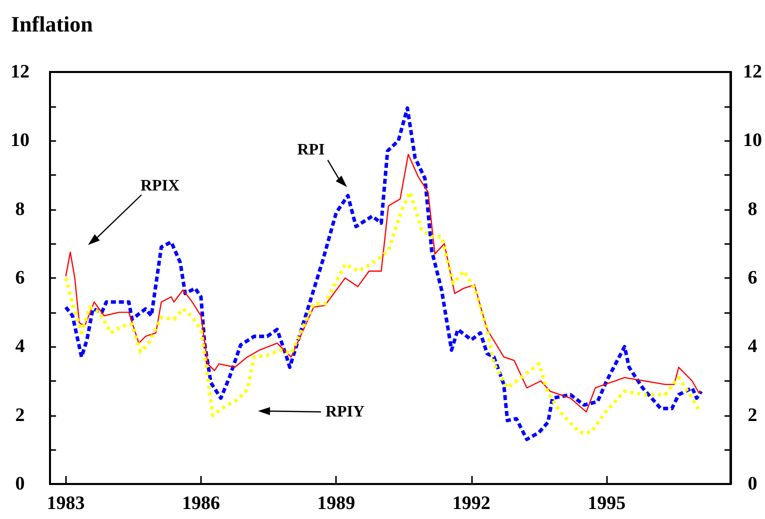 The width and height of the screenshot is (765, 519). What do you see at coordinates (753, 209) in the screenshot?
I see `y2-tick-label: 8` at bounding box center [753, 209].